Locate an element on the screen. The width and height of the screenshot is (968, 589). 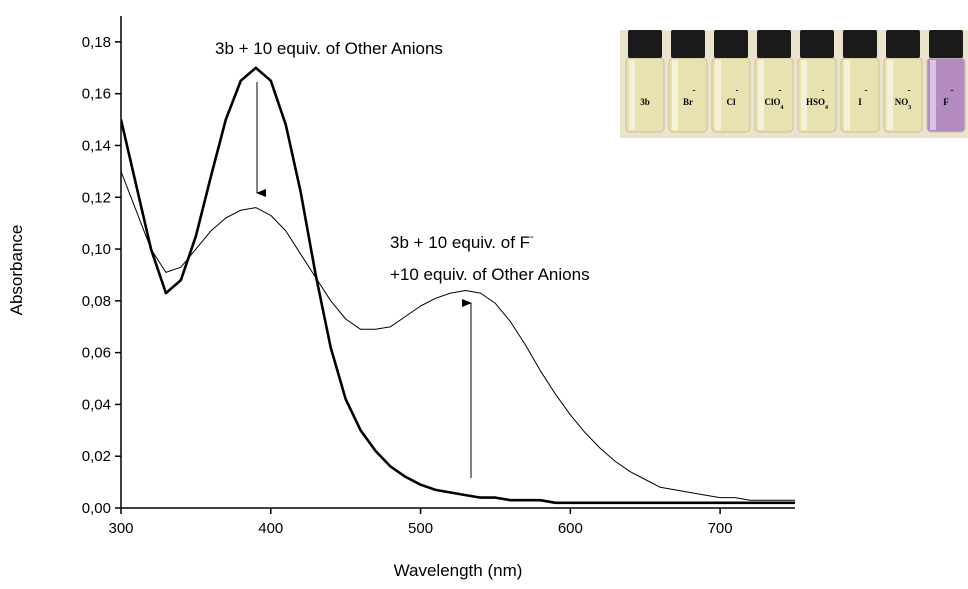
vial-label: Cl is located at coordinates (731, 102).